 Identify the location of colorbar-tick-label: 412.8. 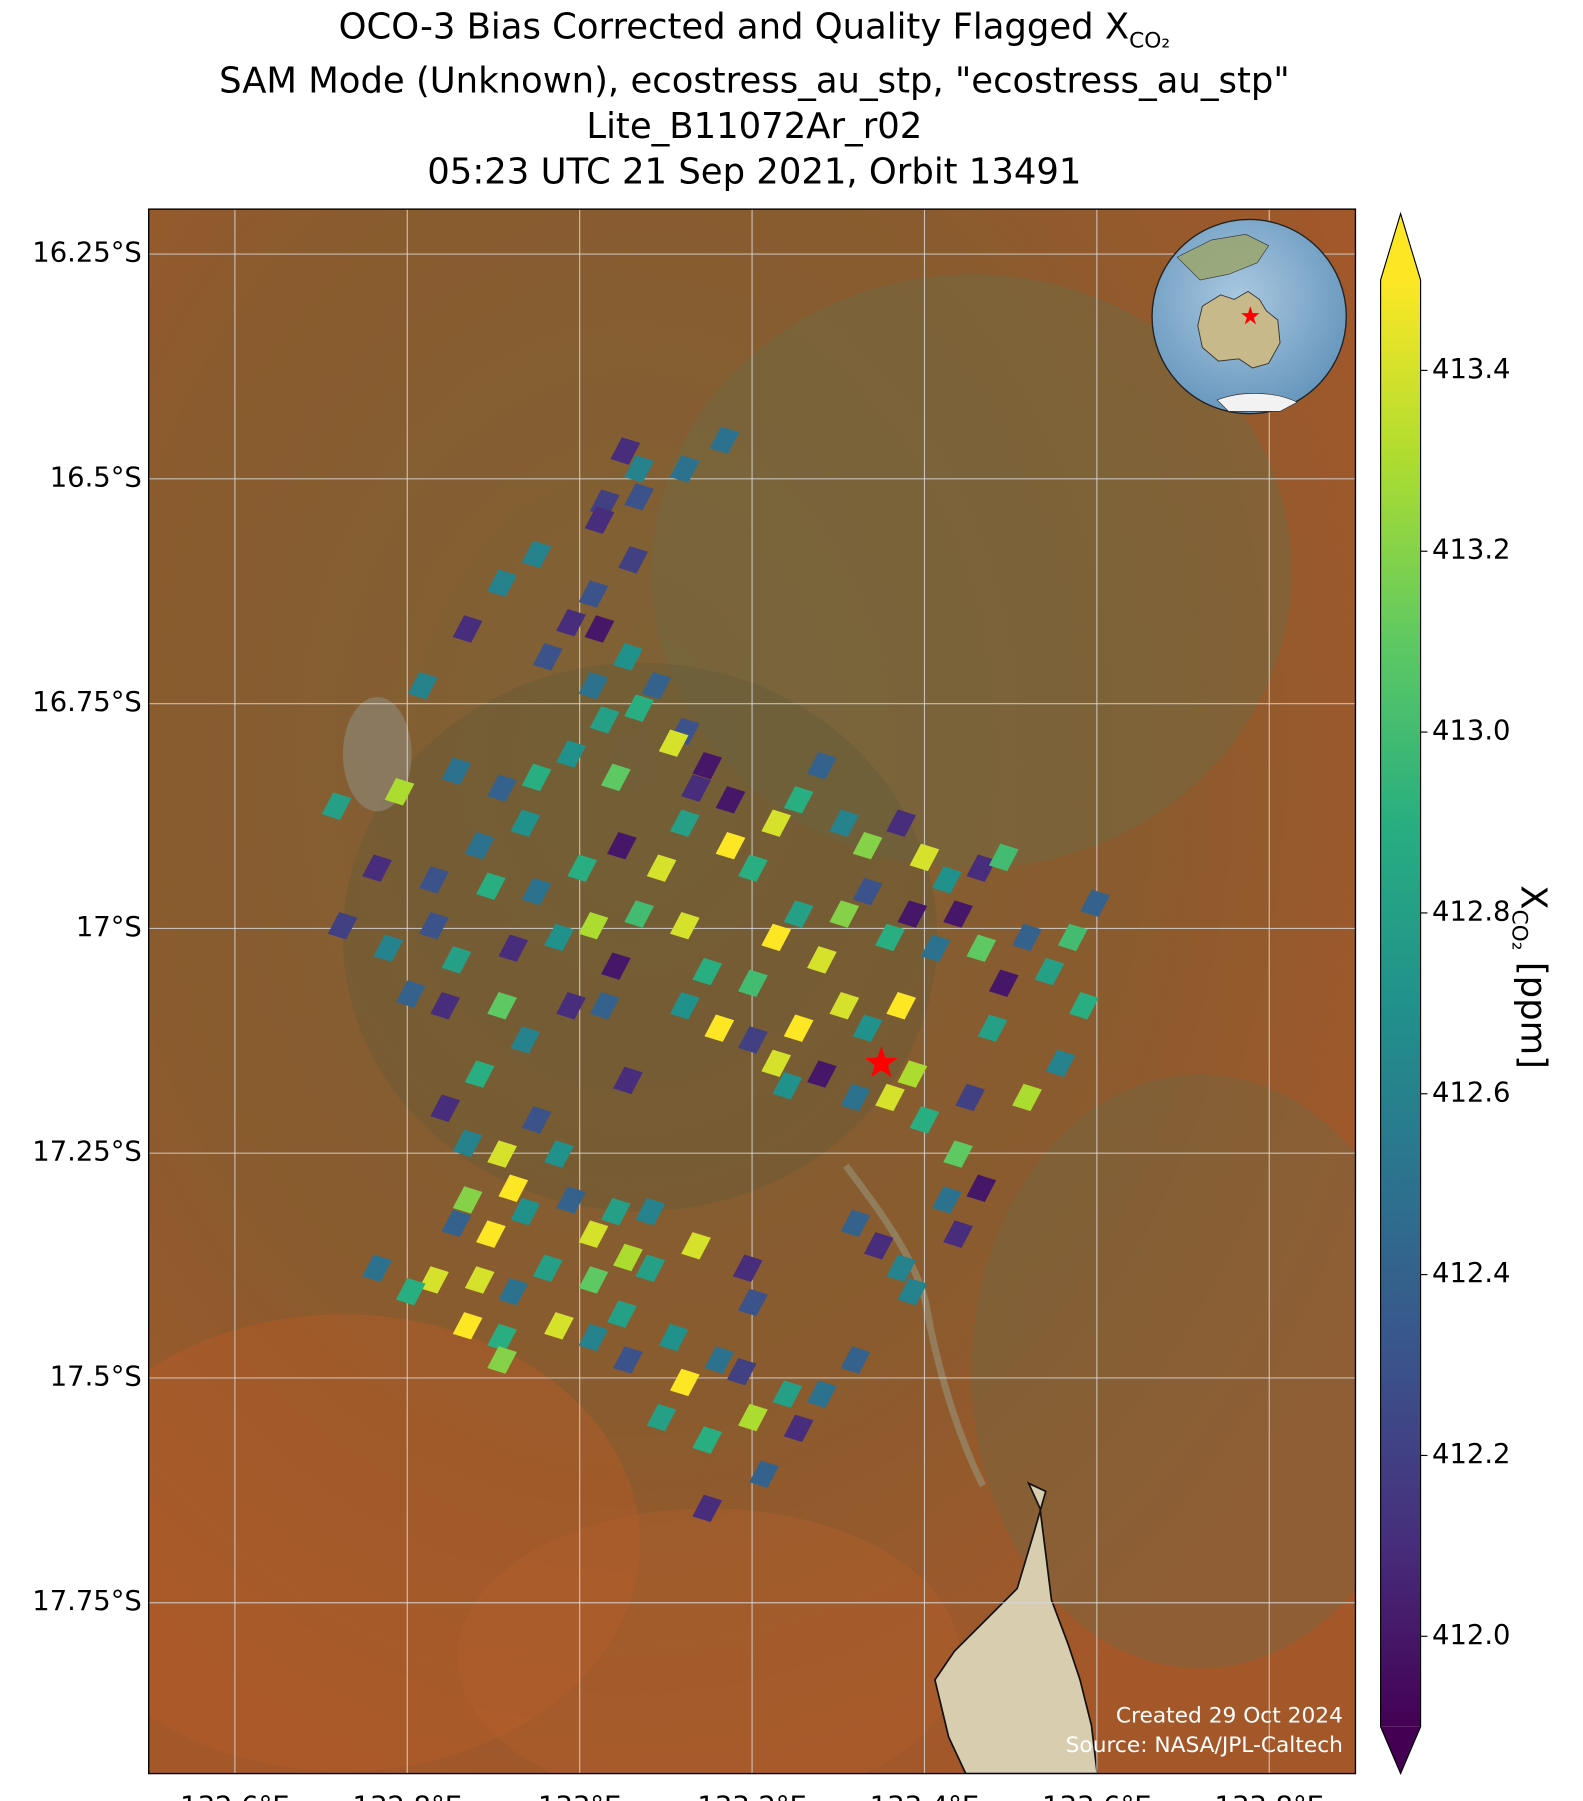
(1471, 911).